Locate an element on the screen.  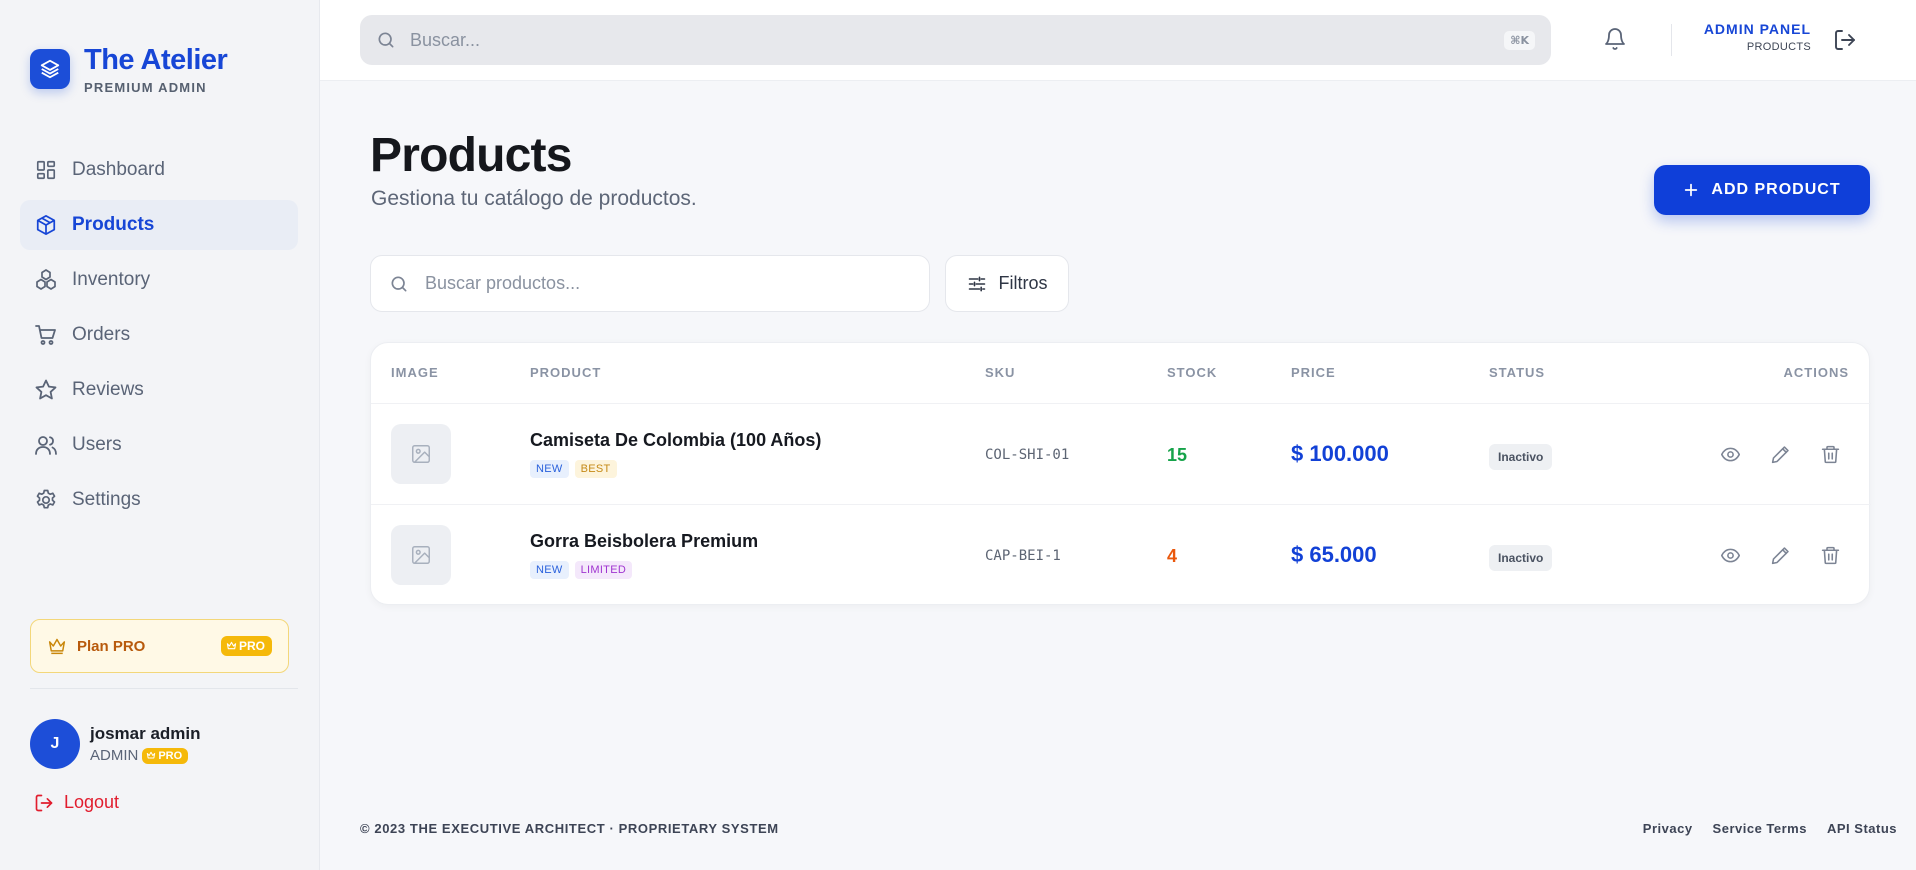
sidebar-item-orders: Orders is located at coordinates (159, 335).